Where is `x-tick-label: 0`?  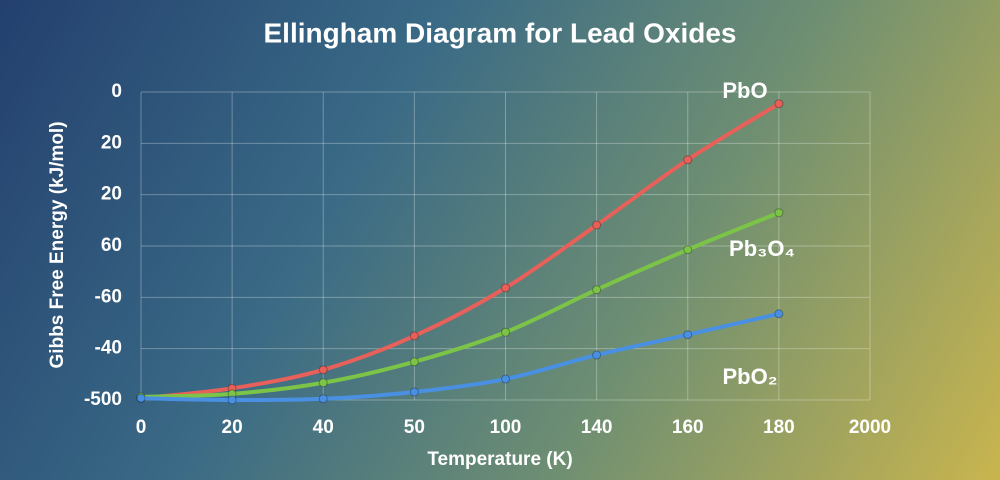 x-tick-label: 0 is located at coordinates (141, 427).